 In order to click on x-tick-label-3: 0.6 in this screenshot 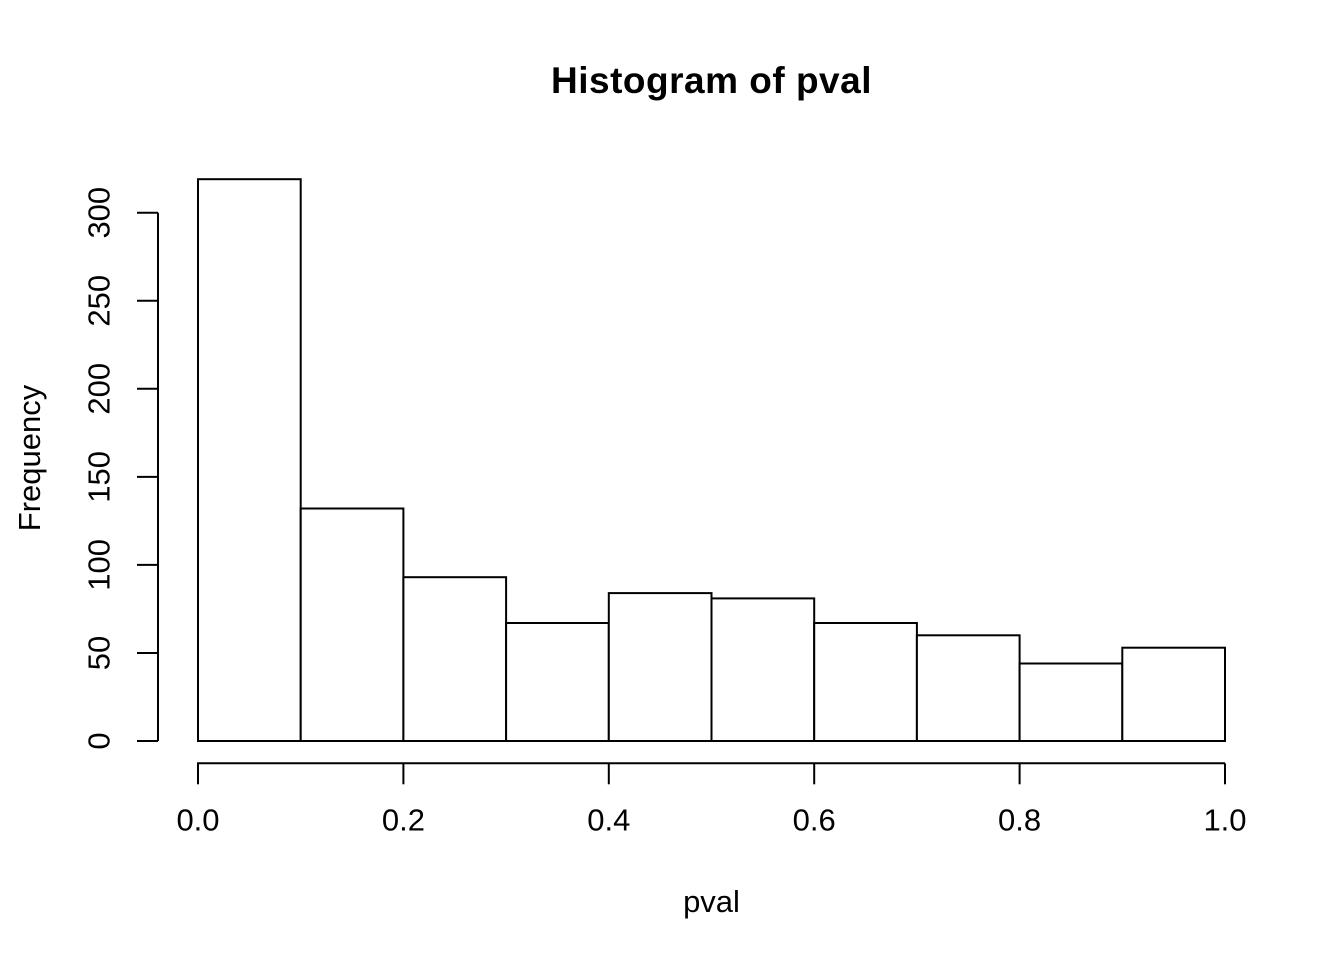, I will do `click(814, 820)`.